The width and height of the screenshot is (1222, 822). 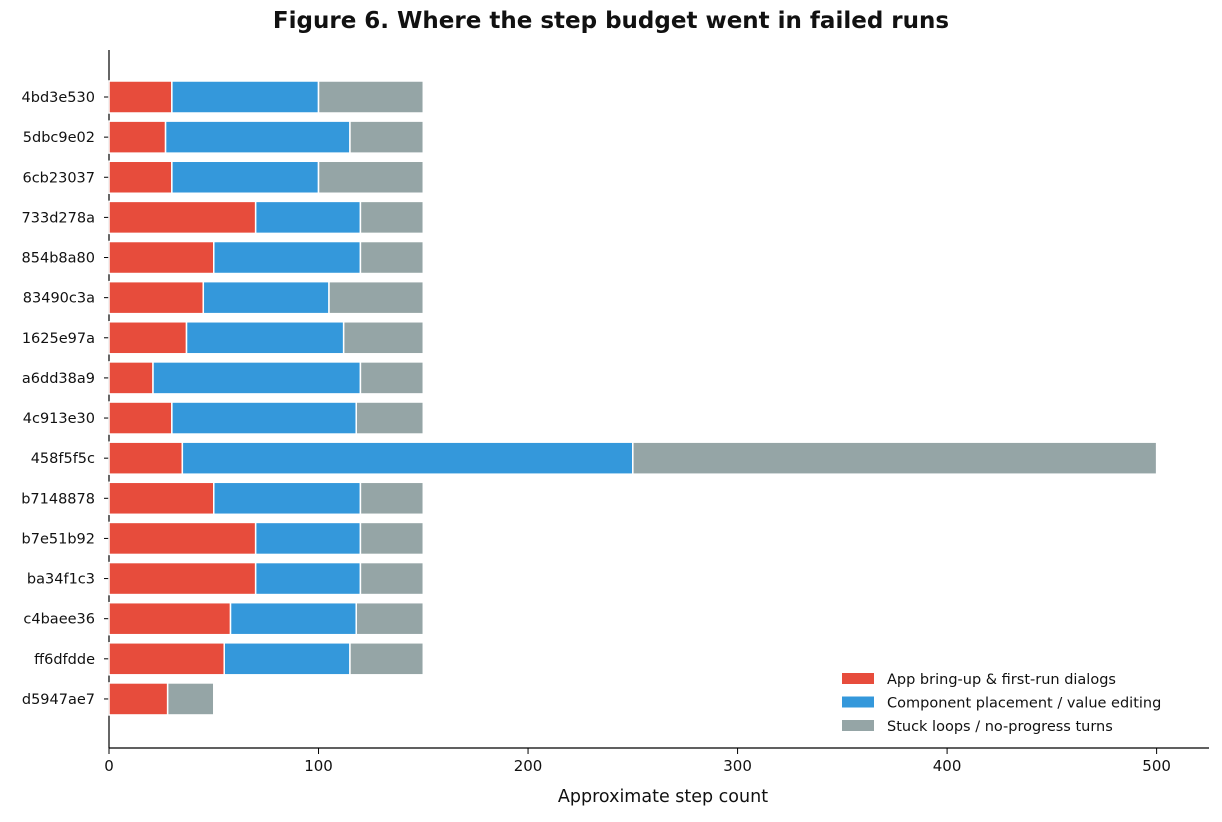 I want to click on y-tick-label: 5dbc9e02, so click(x=59, y=138).